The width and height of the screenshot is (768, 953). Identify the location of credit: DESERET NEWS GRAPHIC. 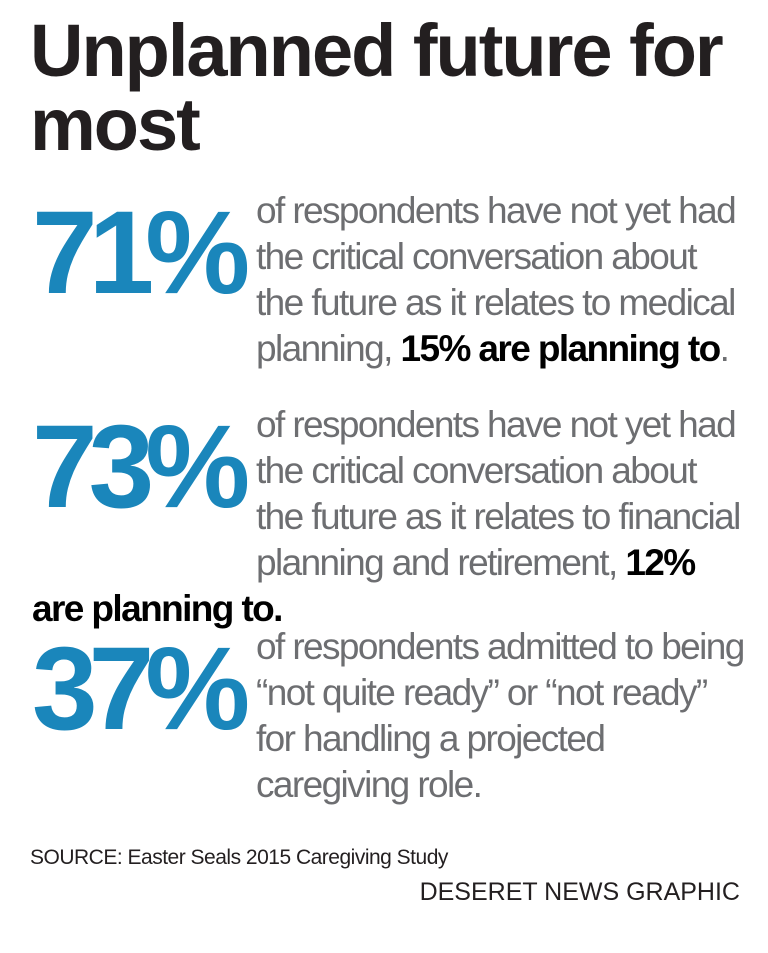
(579, 892).